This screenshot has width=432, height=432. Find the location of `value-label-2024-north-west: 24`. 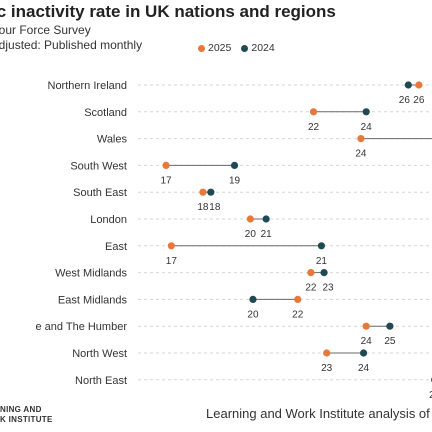

value-label-2024-north-west: 24 is located at coordinates (364, 368).